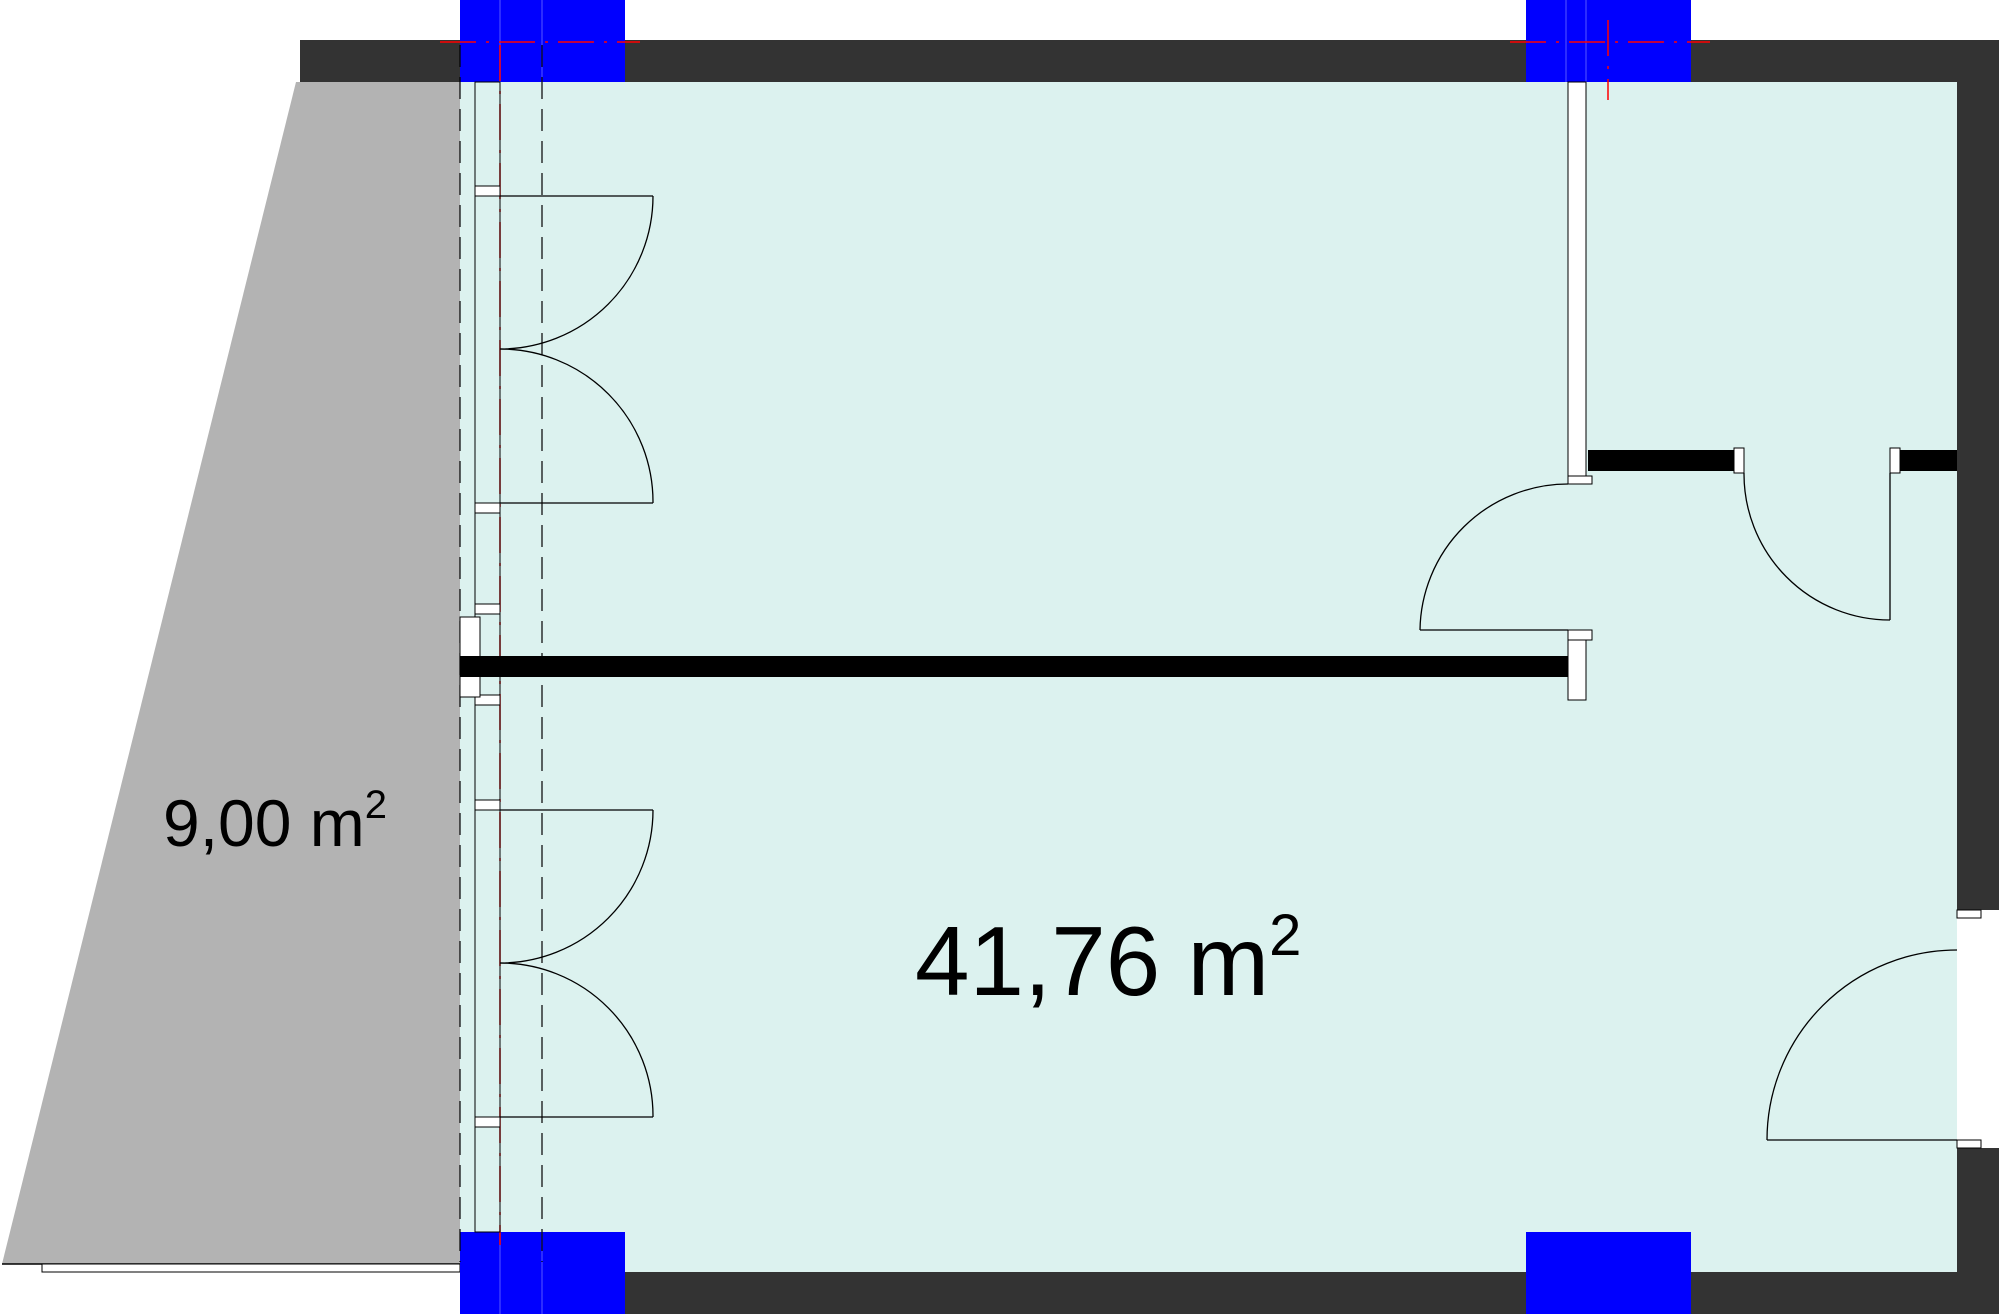 This screenshot has height=1315, width=1999. Describe the element at coordinates (1927, 460) in the screenshot. I see `bathroom-wall-horizontal-right` at that location.